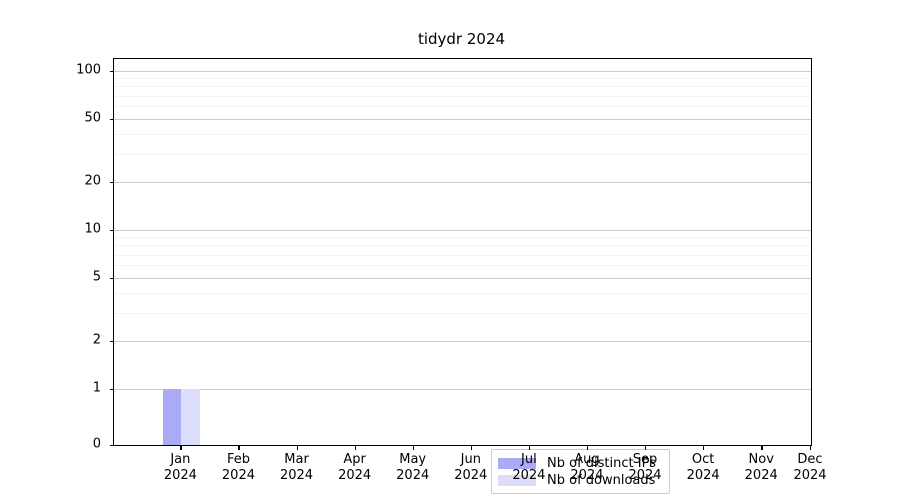  Describe the element at coordinates (413, 459) in the screenshot. I see `x-label-month: May` at that location.